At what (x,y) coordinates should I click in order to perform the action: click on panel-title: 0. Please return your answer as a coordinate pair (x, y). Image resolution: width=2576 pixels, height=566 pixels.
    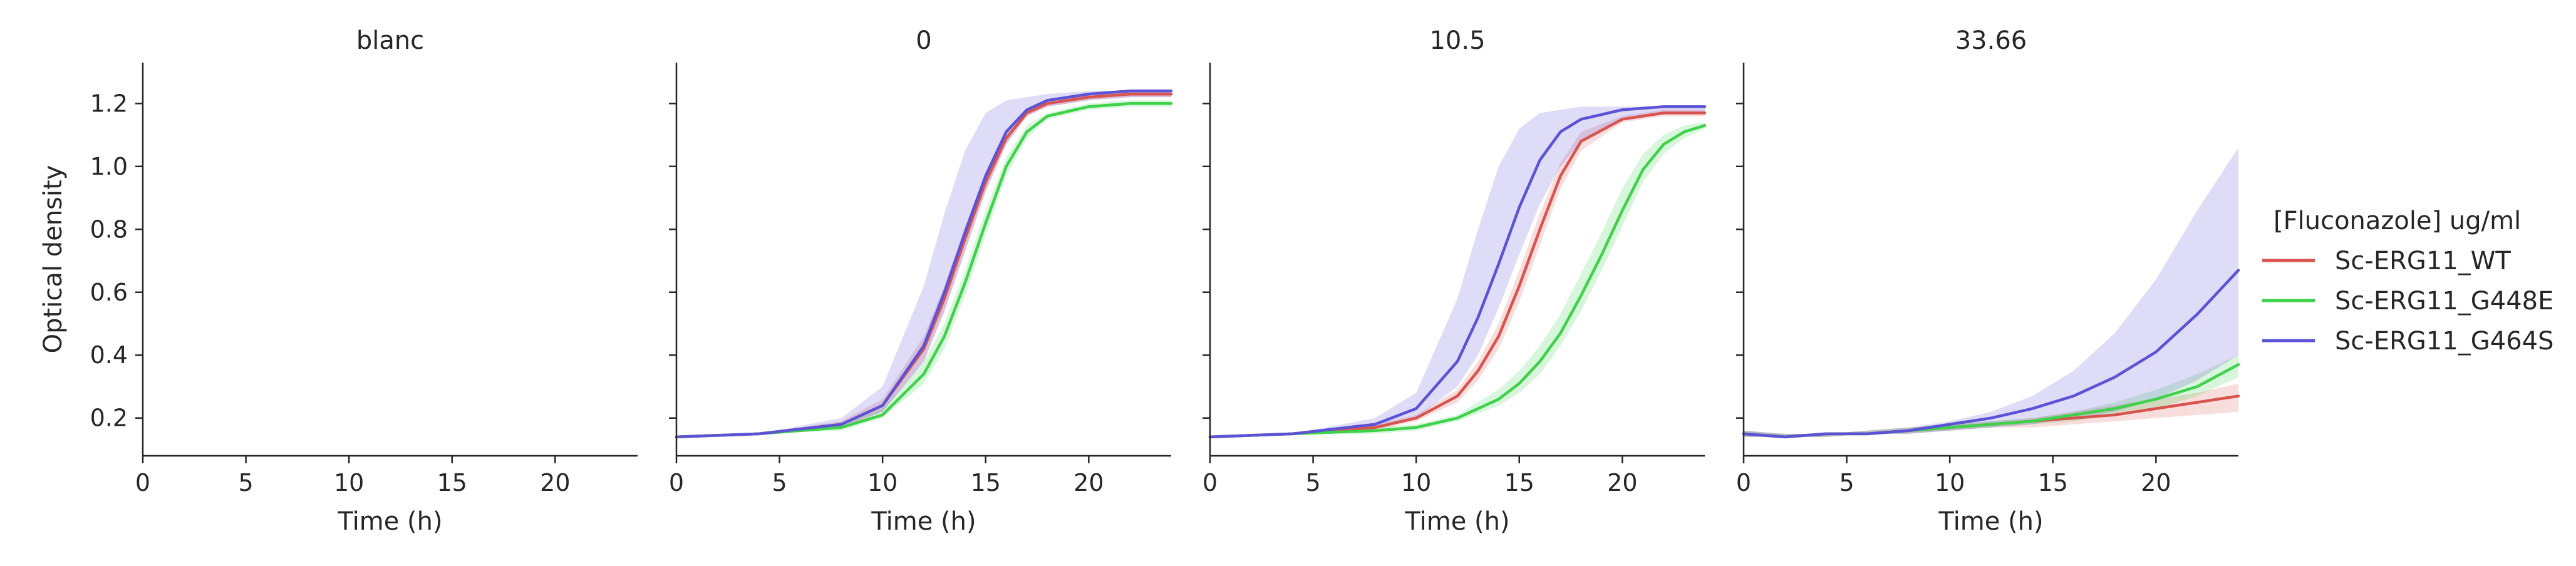
    Looking at the image, I should click on (923, 41).